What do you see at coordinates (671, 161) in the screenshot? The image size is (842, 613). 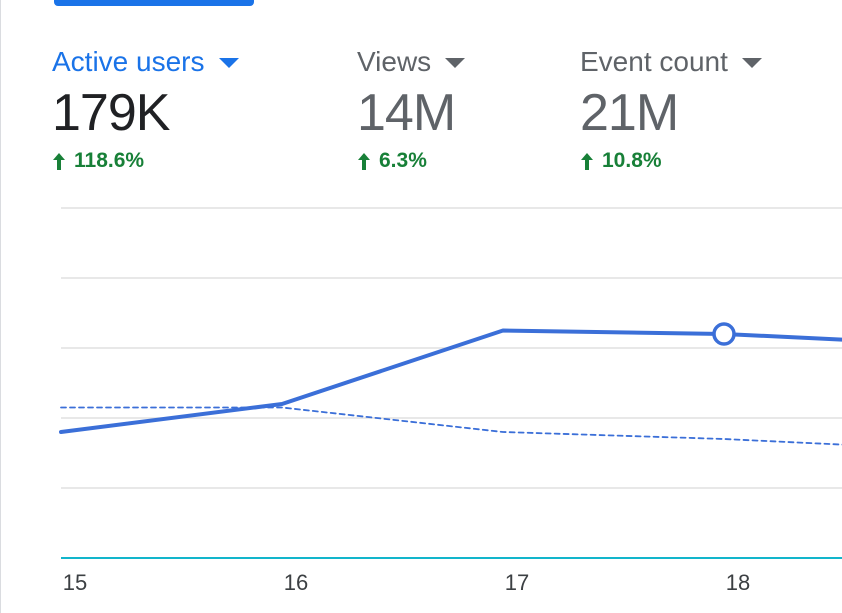 I see `metric-change: 10.8%` at bounding box center [671, 161].